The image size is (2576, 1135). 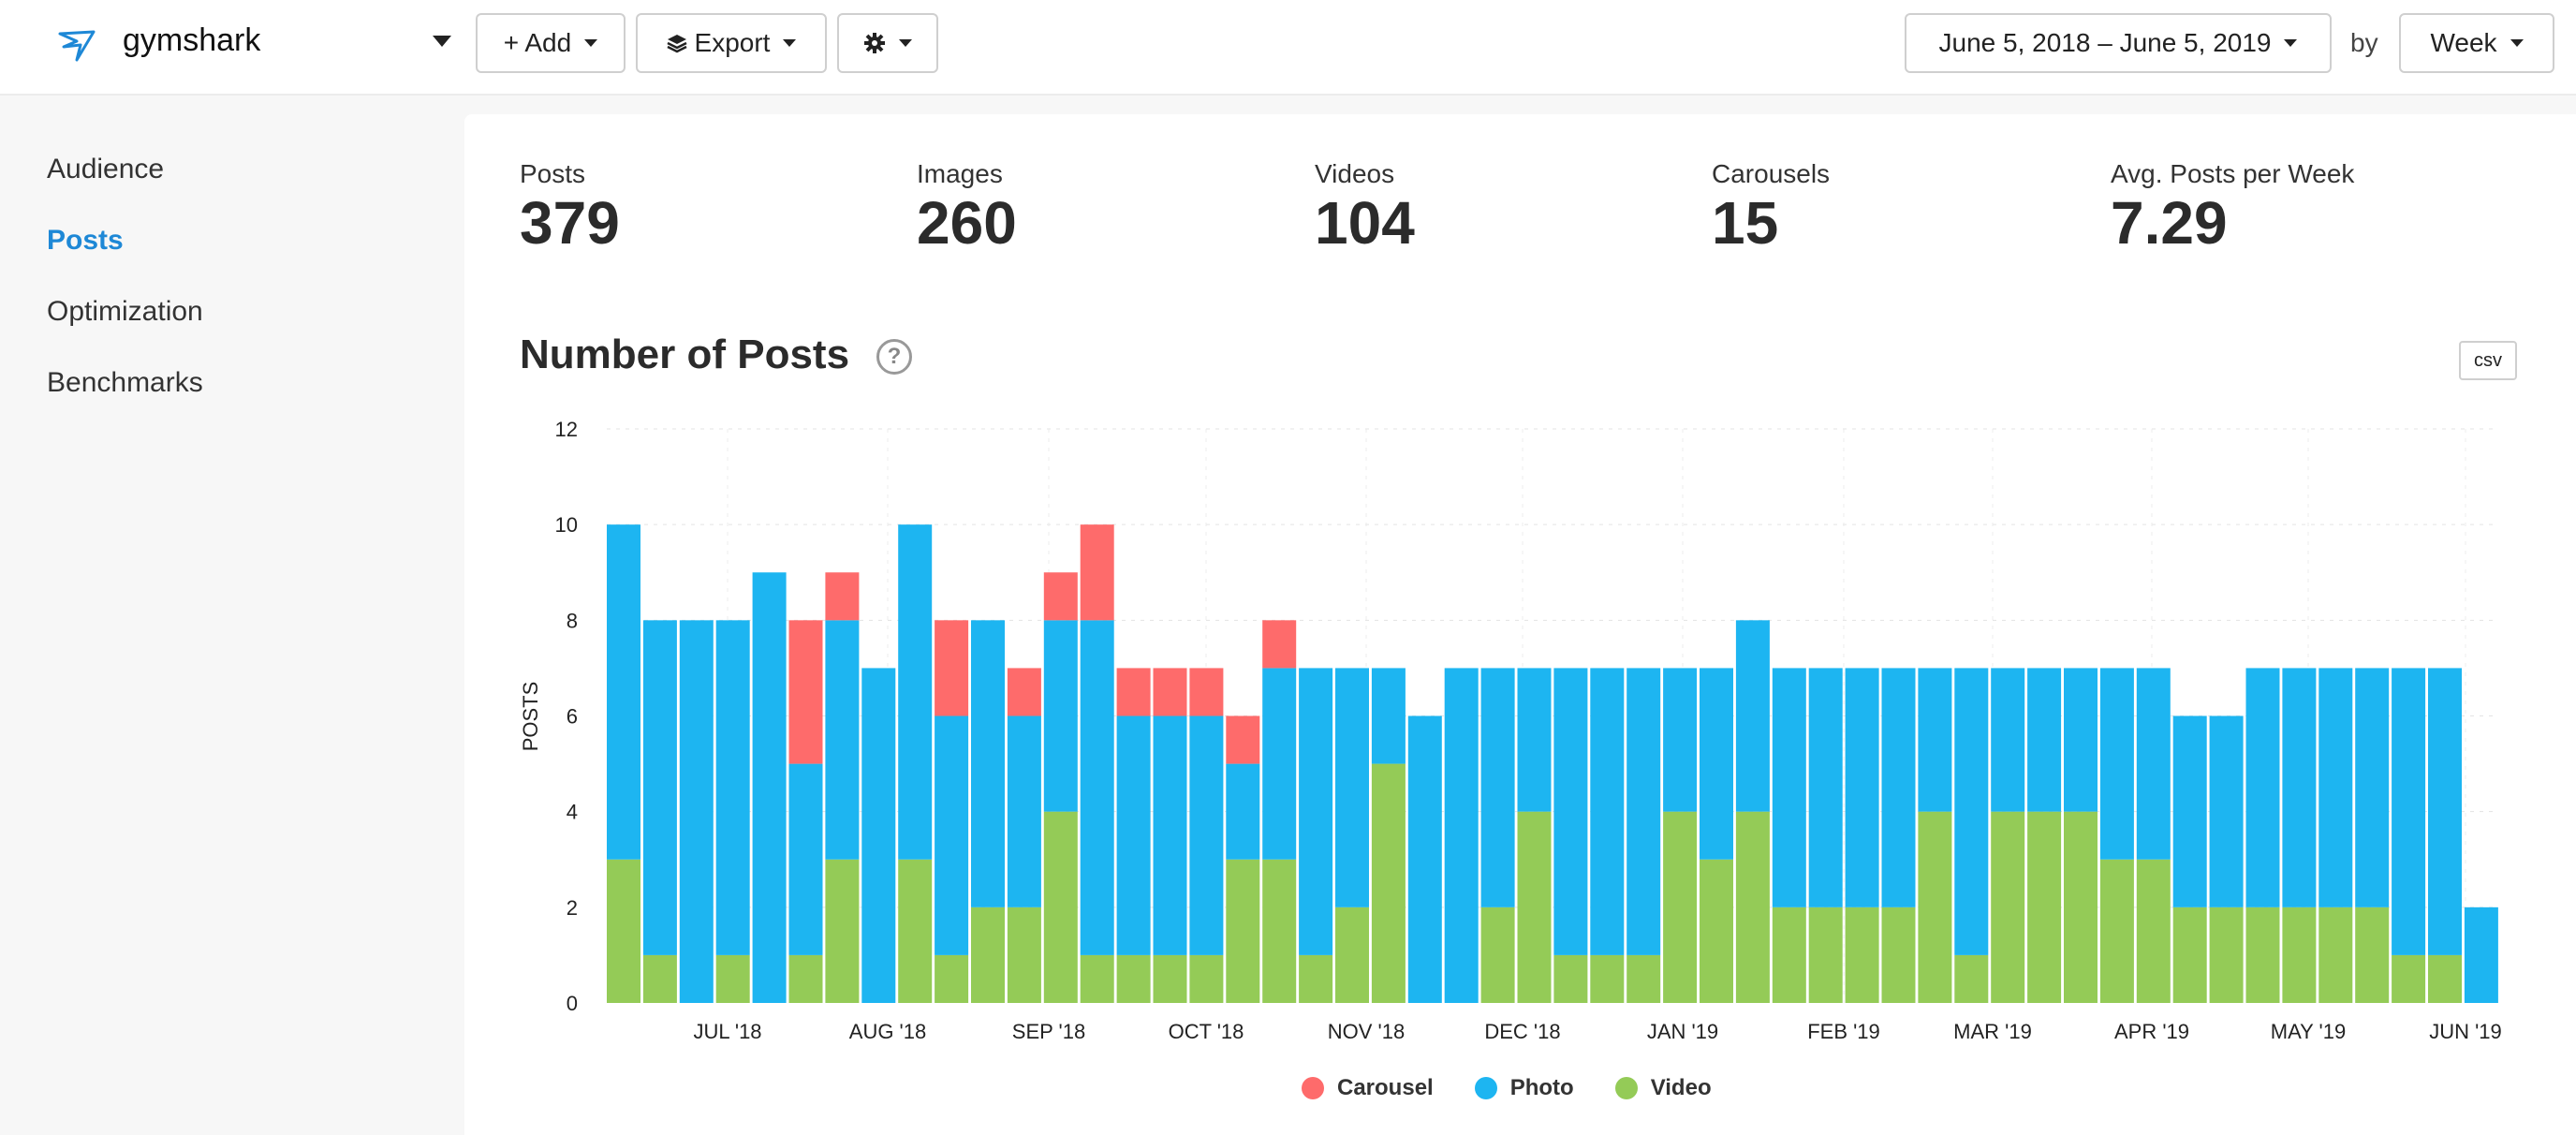 What do you see at coordinates (1663, 1088) in the screenshot?
I see `legend-item-video: Video` at bounding box center [1663, 1088].